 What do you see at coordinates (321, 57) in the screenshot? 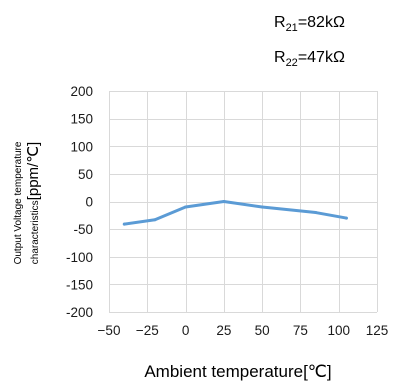
I see `annotation-r22-value: =47kΩ` at bounding box center [321, 57].